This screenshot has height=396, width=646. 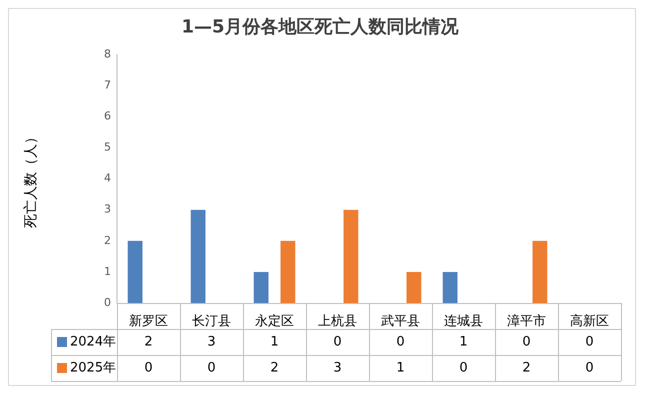 I want to click on x-tick-label: 永定区, so click(x=274, y=321).